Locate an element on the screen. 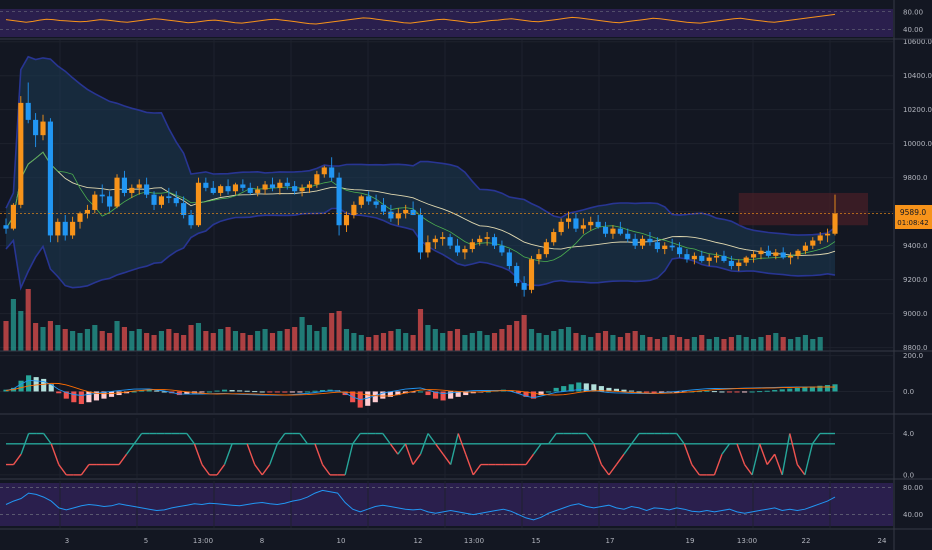 This screenshot has height=550, width=932. macd-panel: 200.0 0.0 is located at coordinates (461, 382).